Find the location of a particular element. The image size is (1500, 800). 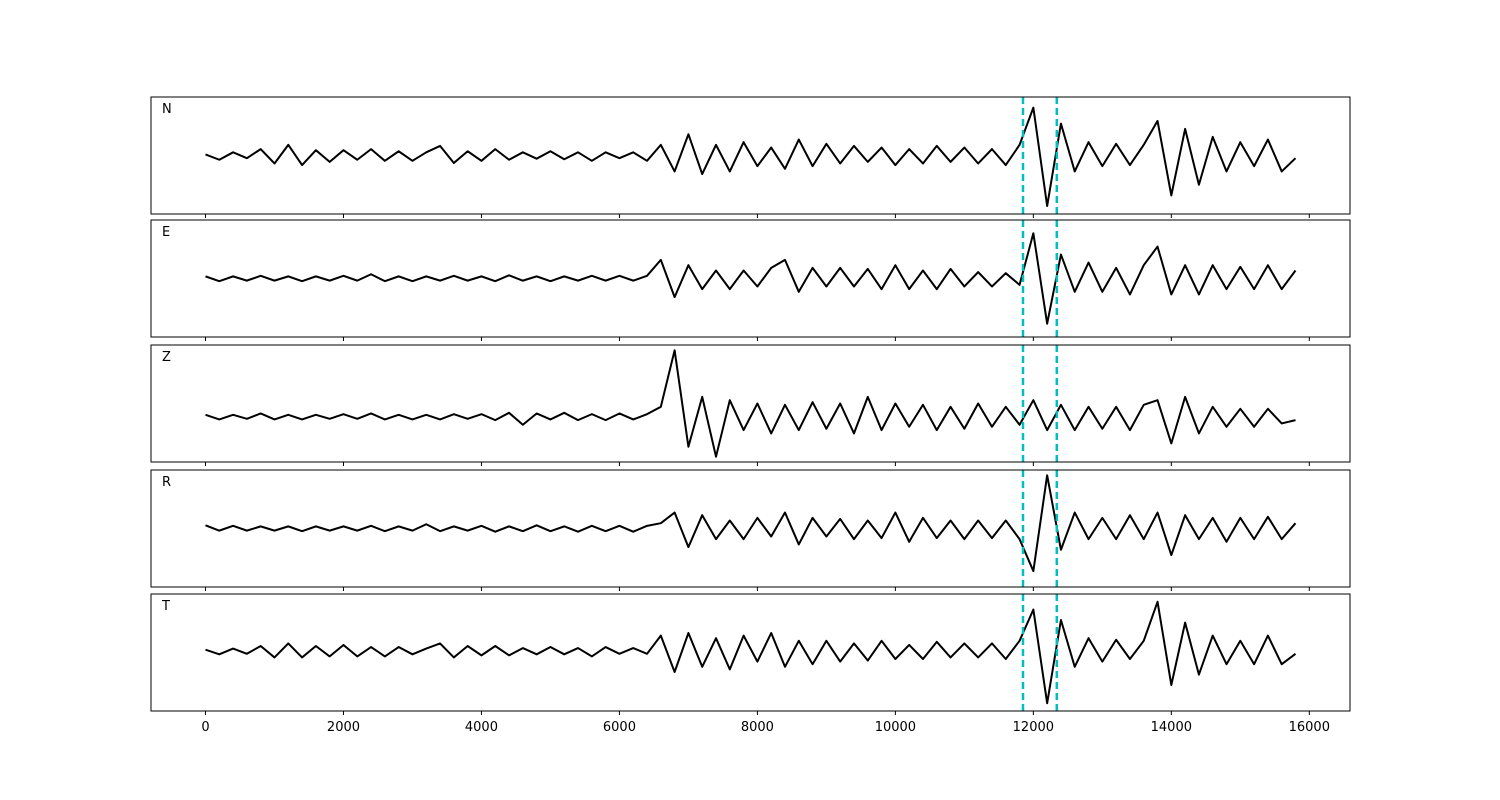

panel-label: N is located at coordinates (167, 109).